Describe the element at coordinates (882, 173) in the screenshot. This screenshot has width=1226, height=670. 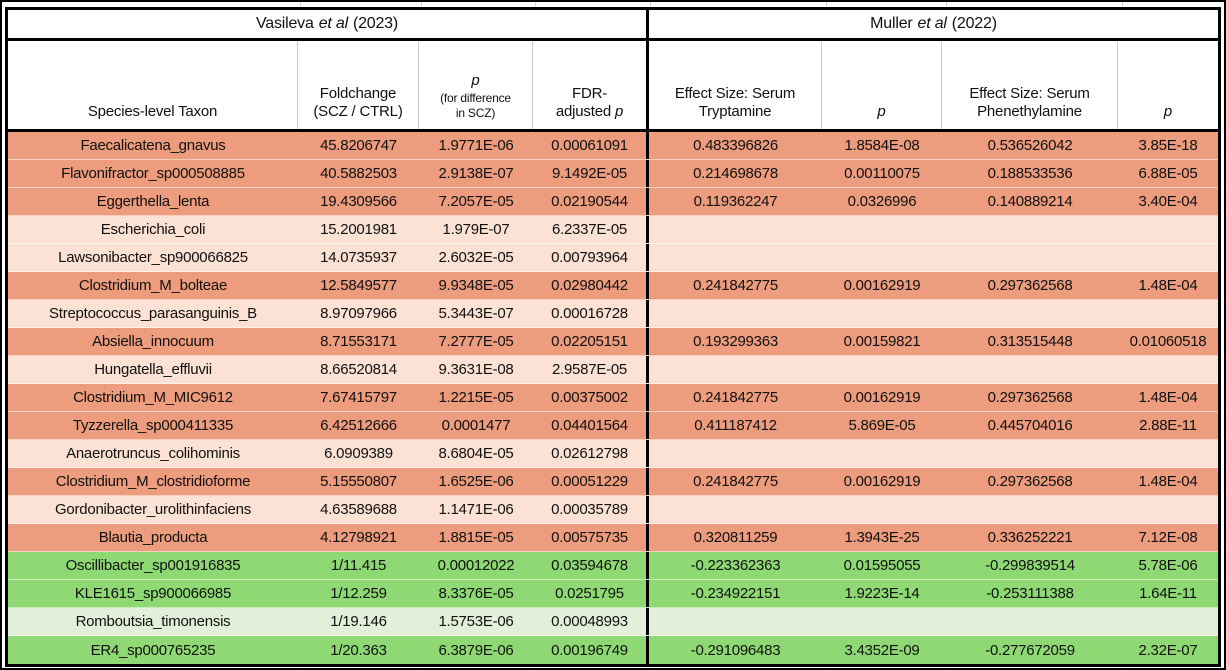
I see `p-tryptamine-cell: 0.00110075` at that location.